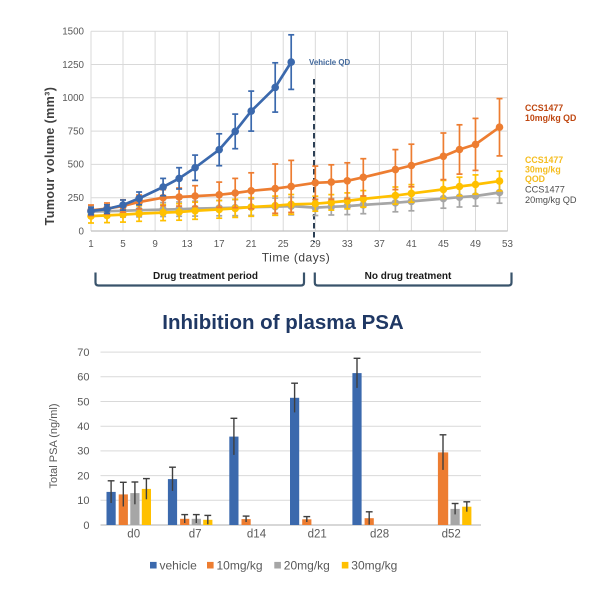 The width and height of the screenshot is (602, 595). I want to click on svg-text: 53, so click(507, 244).